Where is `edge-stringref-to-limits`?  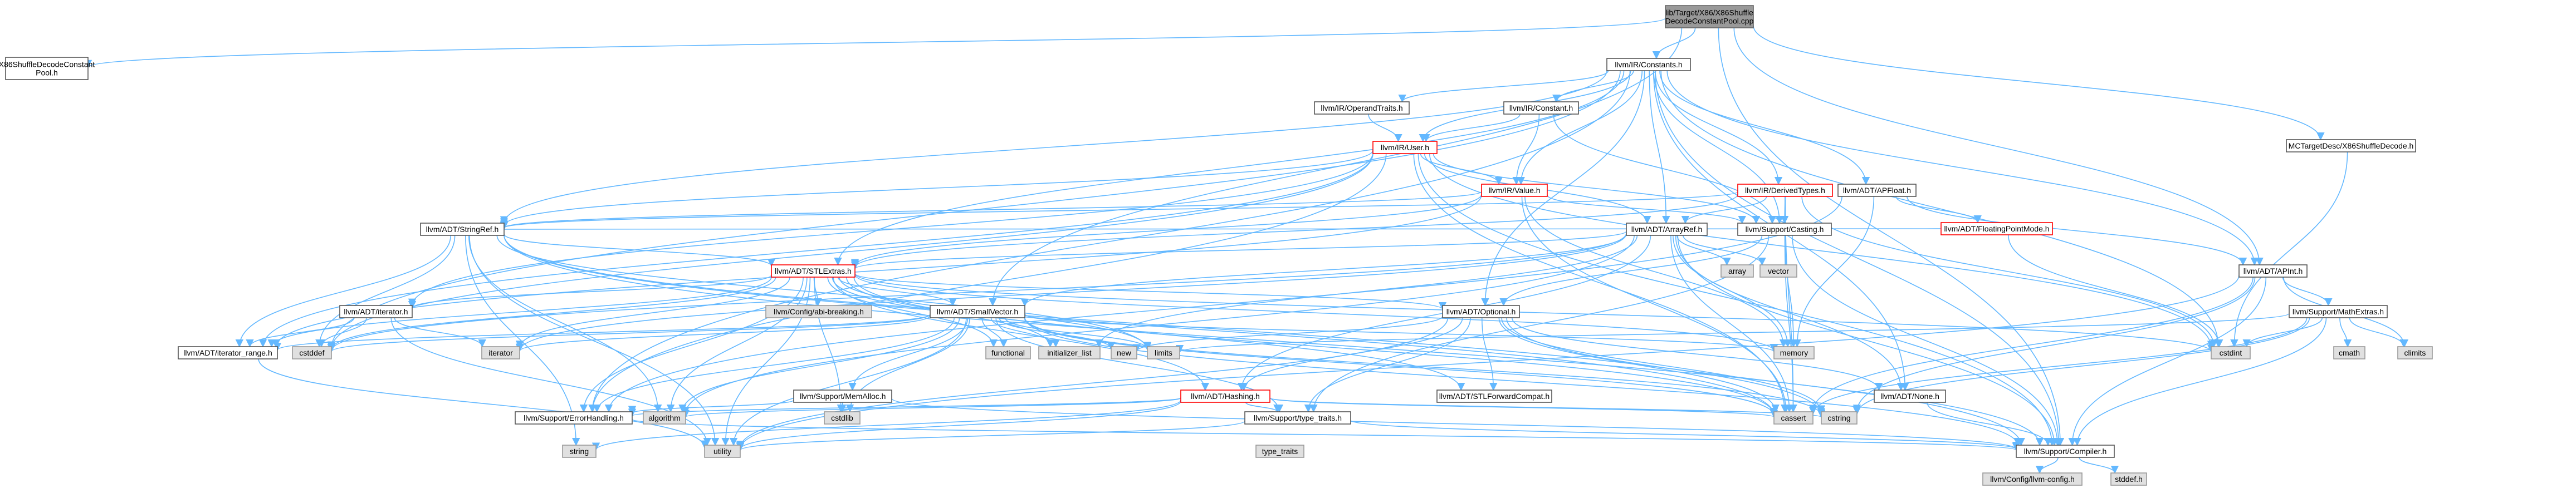 edge-stringref-to-limits is located at coordinates (824, 293).